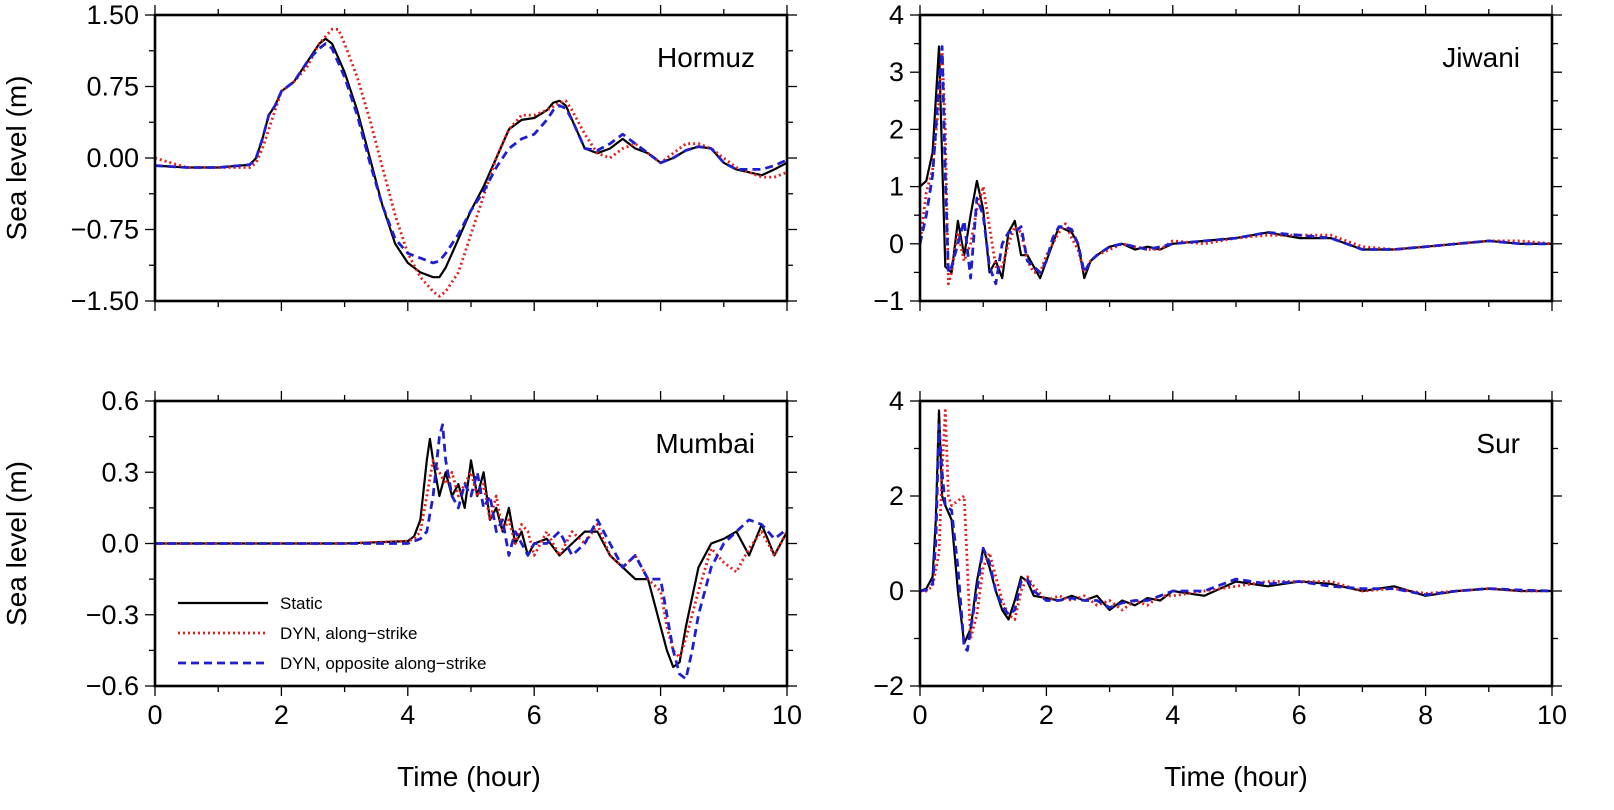  I want to click on mumbai-x-tick-label: 4, so click(407, 715).